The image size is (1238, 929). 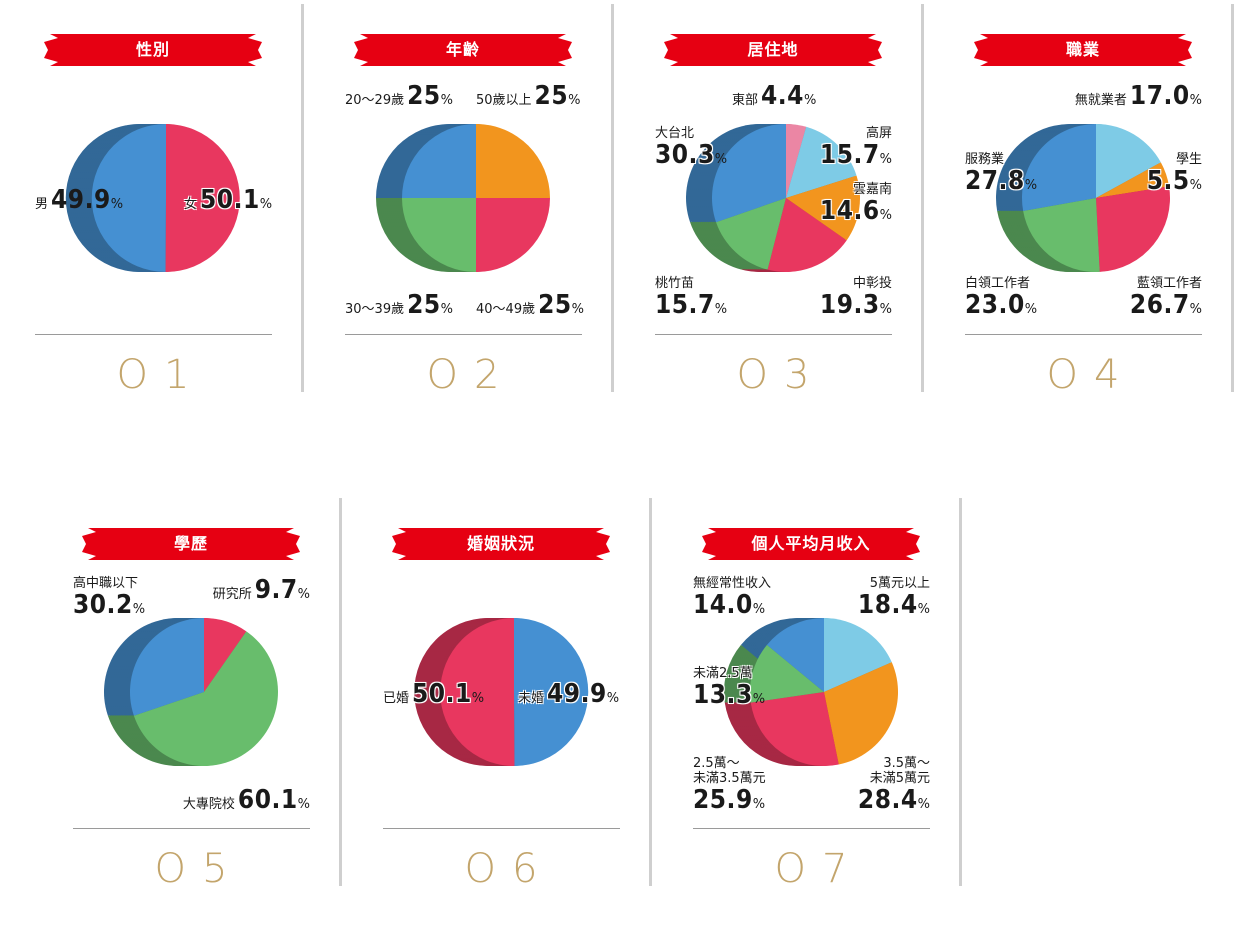 I want to click on slice-name: 學生, so click(x=1188, y=159).